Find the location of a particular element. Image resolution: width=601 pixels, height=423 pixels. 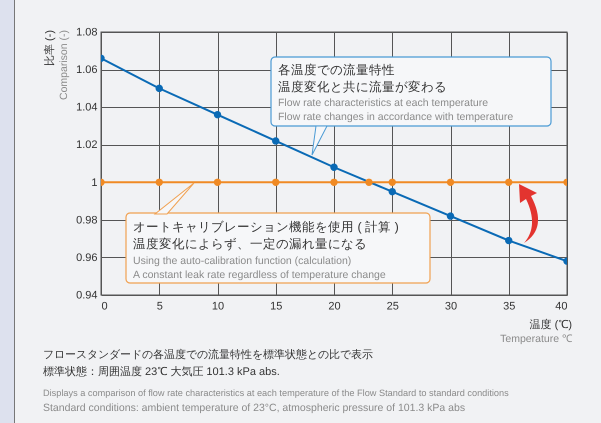

text: Displays a comparison of flow rate characteristics at each temperature of the Flow Standard to standard conditions is located at coordinates (276, 393).